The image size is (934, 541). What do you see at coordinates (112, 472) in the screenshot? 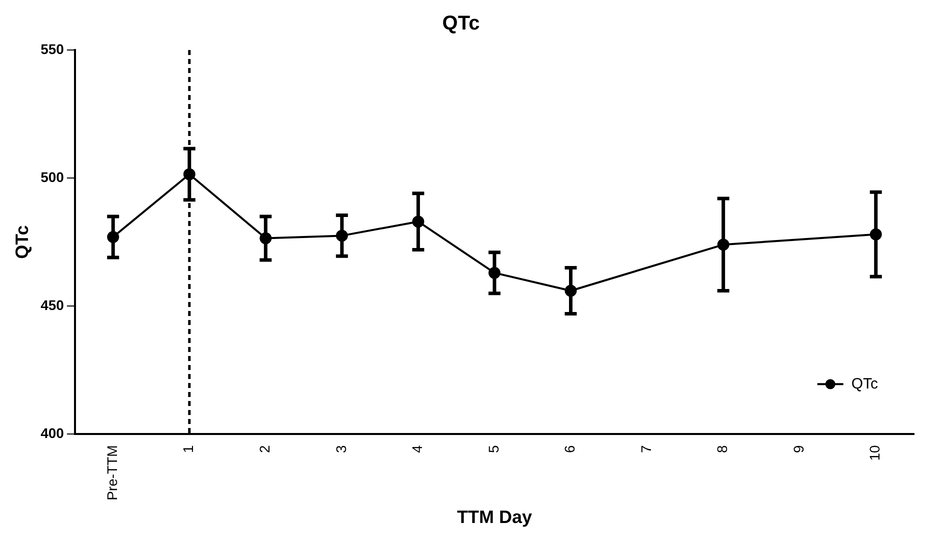
I see `x-tick-label: Pre-TTM` at bounding box center [112, 472].